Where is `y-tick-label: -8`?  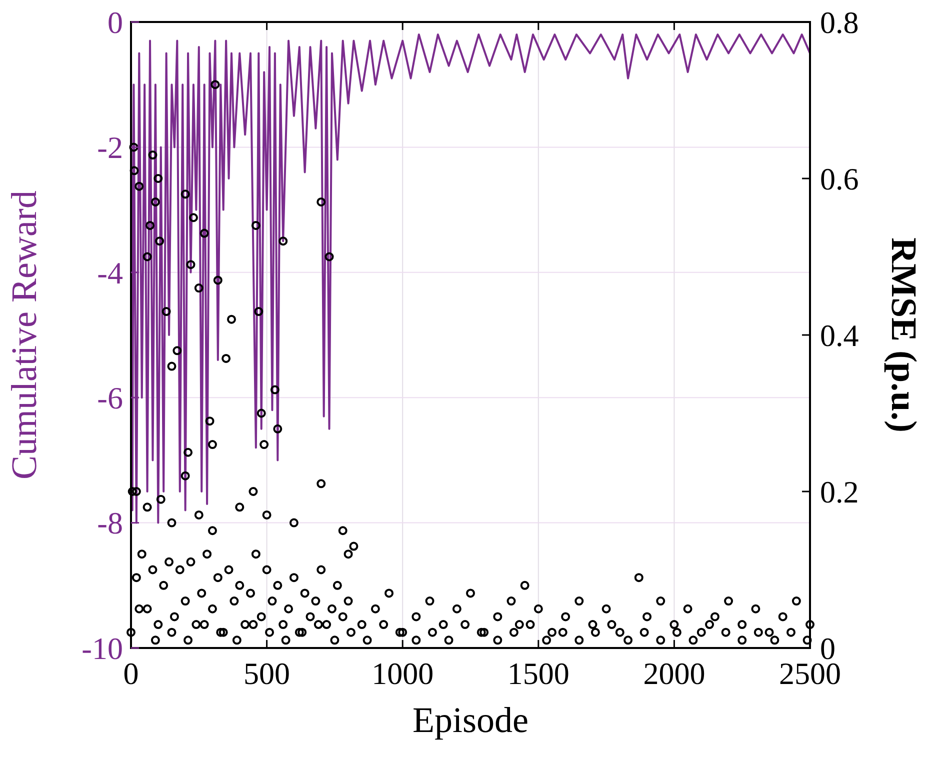 y-tick-label: -8 is located at coordinates (110, 523).